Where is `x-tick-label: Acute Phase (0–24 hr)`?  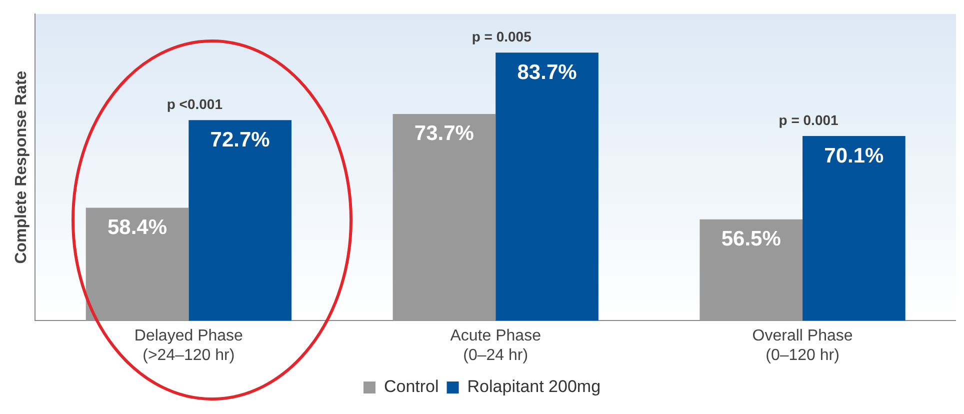
x-tick-label: Acute Phase (0–24 hr) is located at coordinates (496, 346).